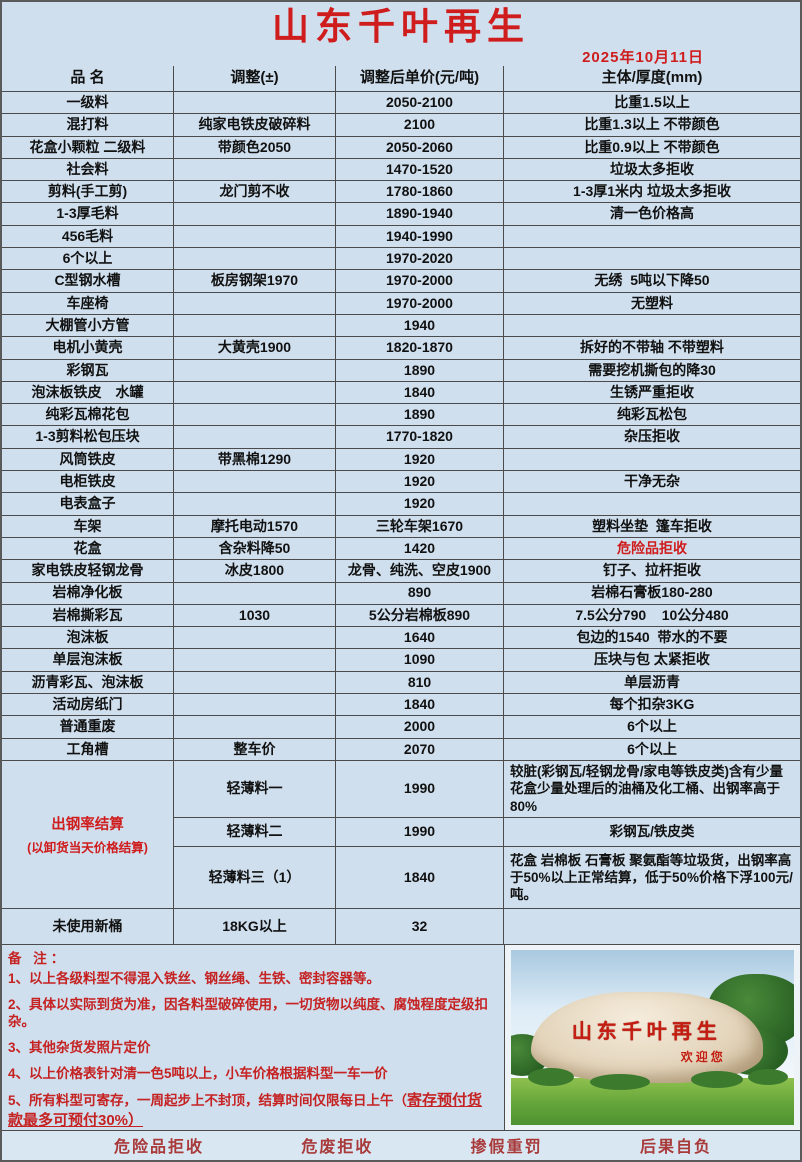  Describe the element at coordinates (88, 926) in the screenshot. I see `item-name: 未使用新桶` at that location.